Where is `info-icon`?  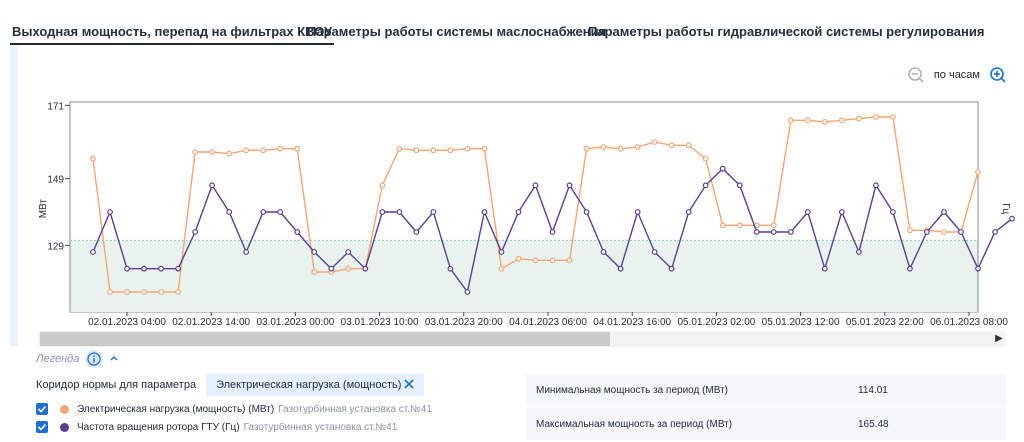
info-icon is located at coordinates (94, 359).